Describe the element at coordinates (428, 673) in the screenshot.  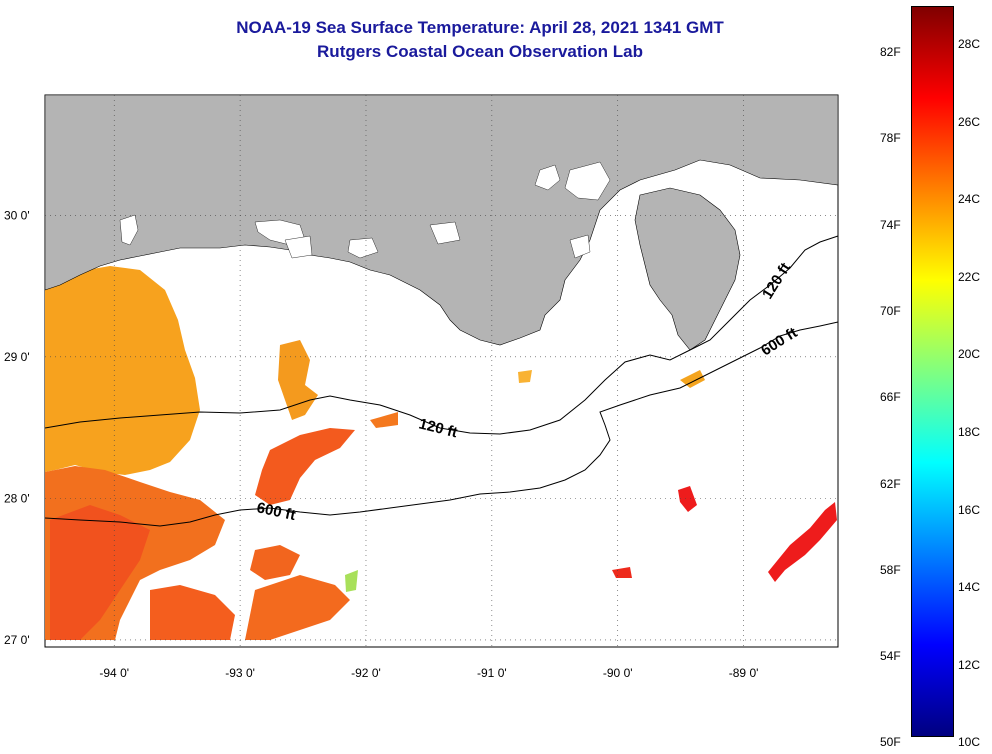
I see `longitude-labels: -94 0' -93 0' -92 0' -91 0' -90 0' -89 0'` at that location.